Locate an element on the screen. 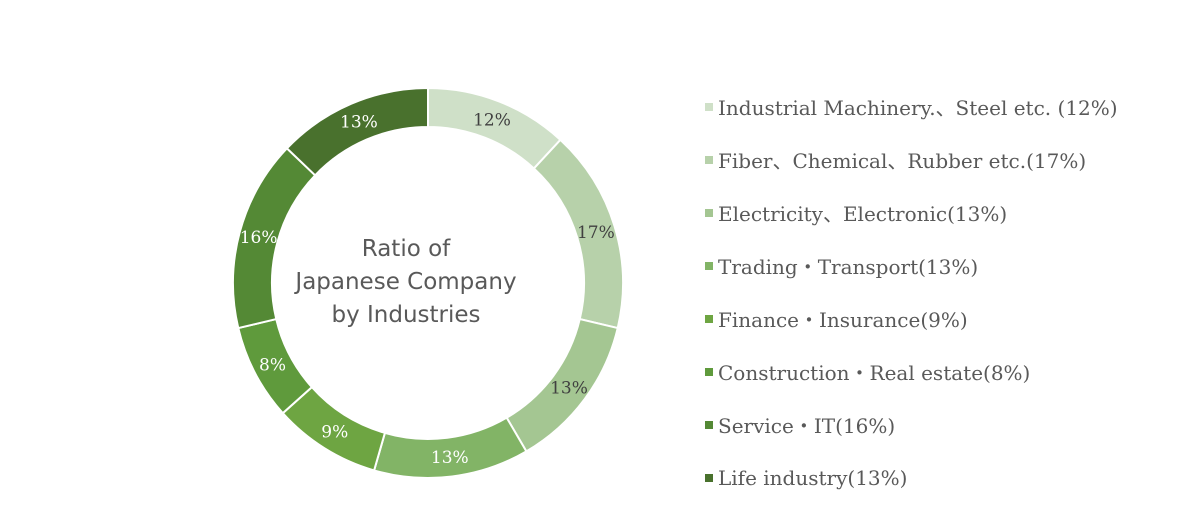 The image size is (1201, 515). legend-item-4: Trading・Transport(13%) is located at coordinates (911, 265).